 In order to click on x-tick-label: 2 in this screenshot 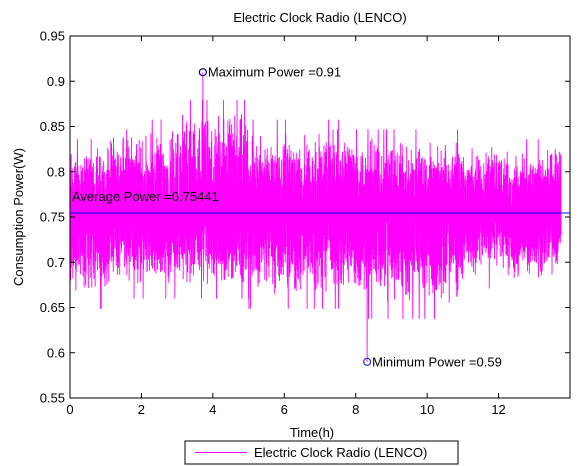, I will do `click(141, 409)`.